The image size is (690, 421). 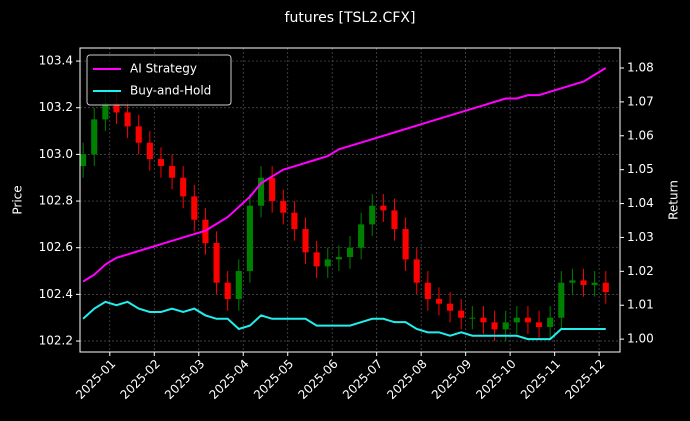 I want to click on y-tick-label: 103.2, so click(x=56, y=107).